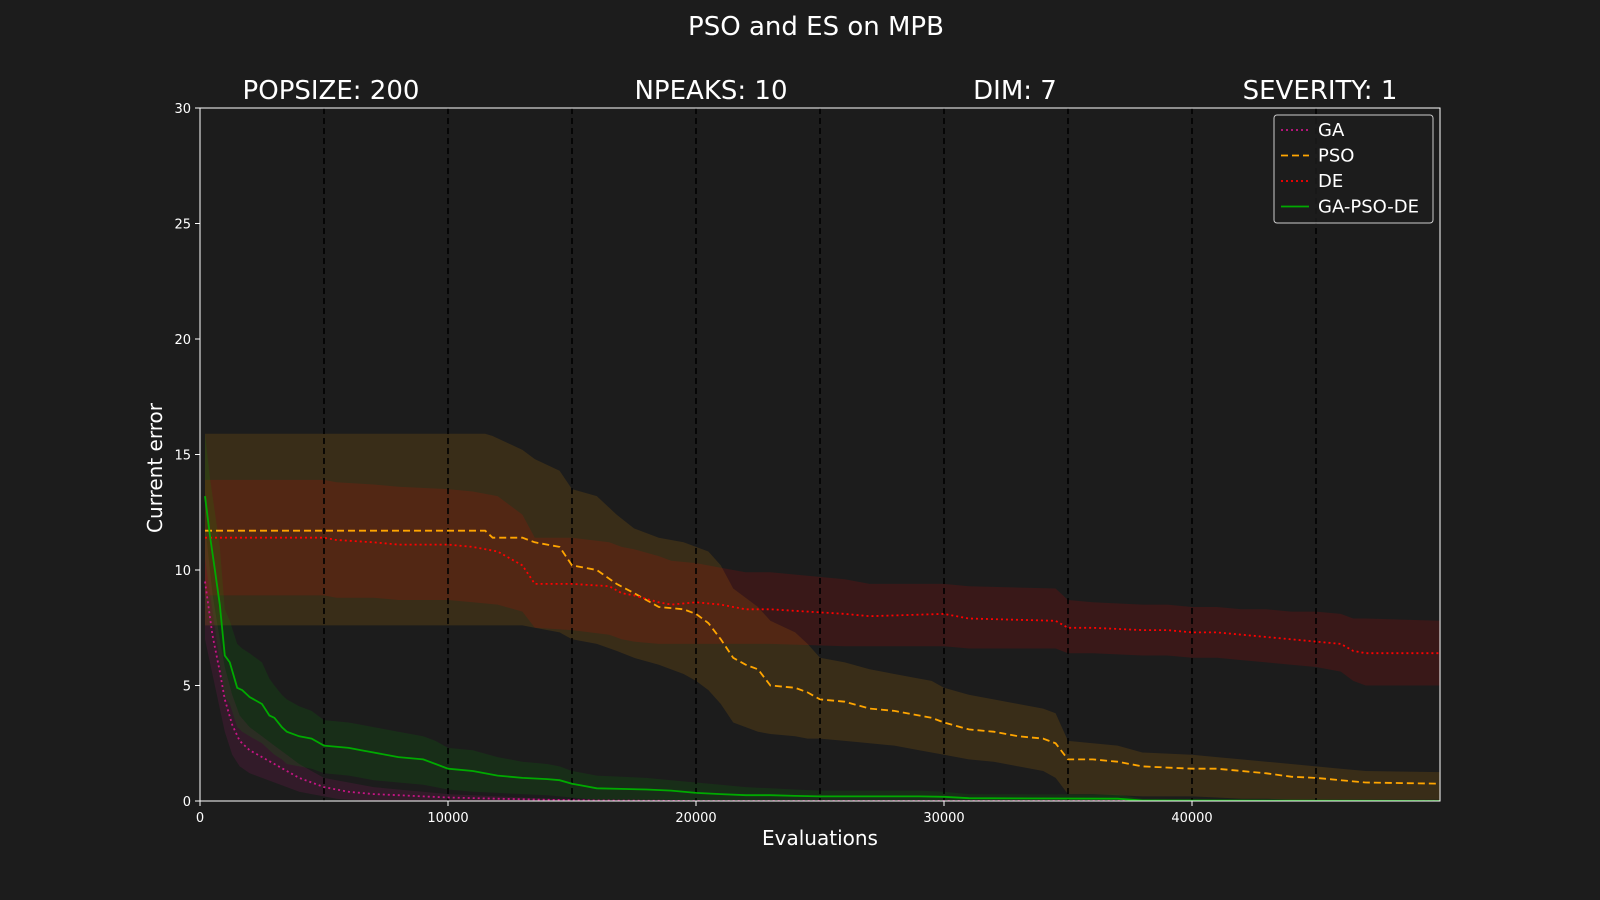 The width and height of the screenshot is (1600, 900). Describe the element at coordinates (182, 571) in the screenshot. I see `y-tick-label: 10` at that location.